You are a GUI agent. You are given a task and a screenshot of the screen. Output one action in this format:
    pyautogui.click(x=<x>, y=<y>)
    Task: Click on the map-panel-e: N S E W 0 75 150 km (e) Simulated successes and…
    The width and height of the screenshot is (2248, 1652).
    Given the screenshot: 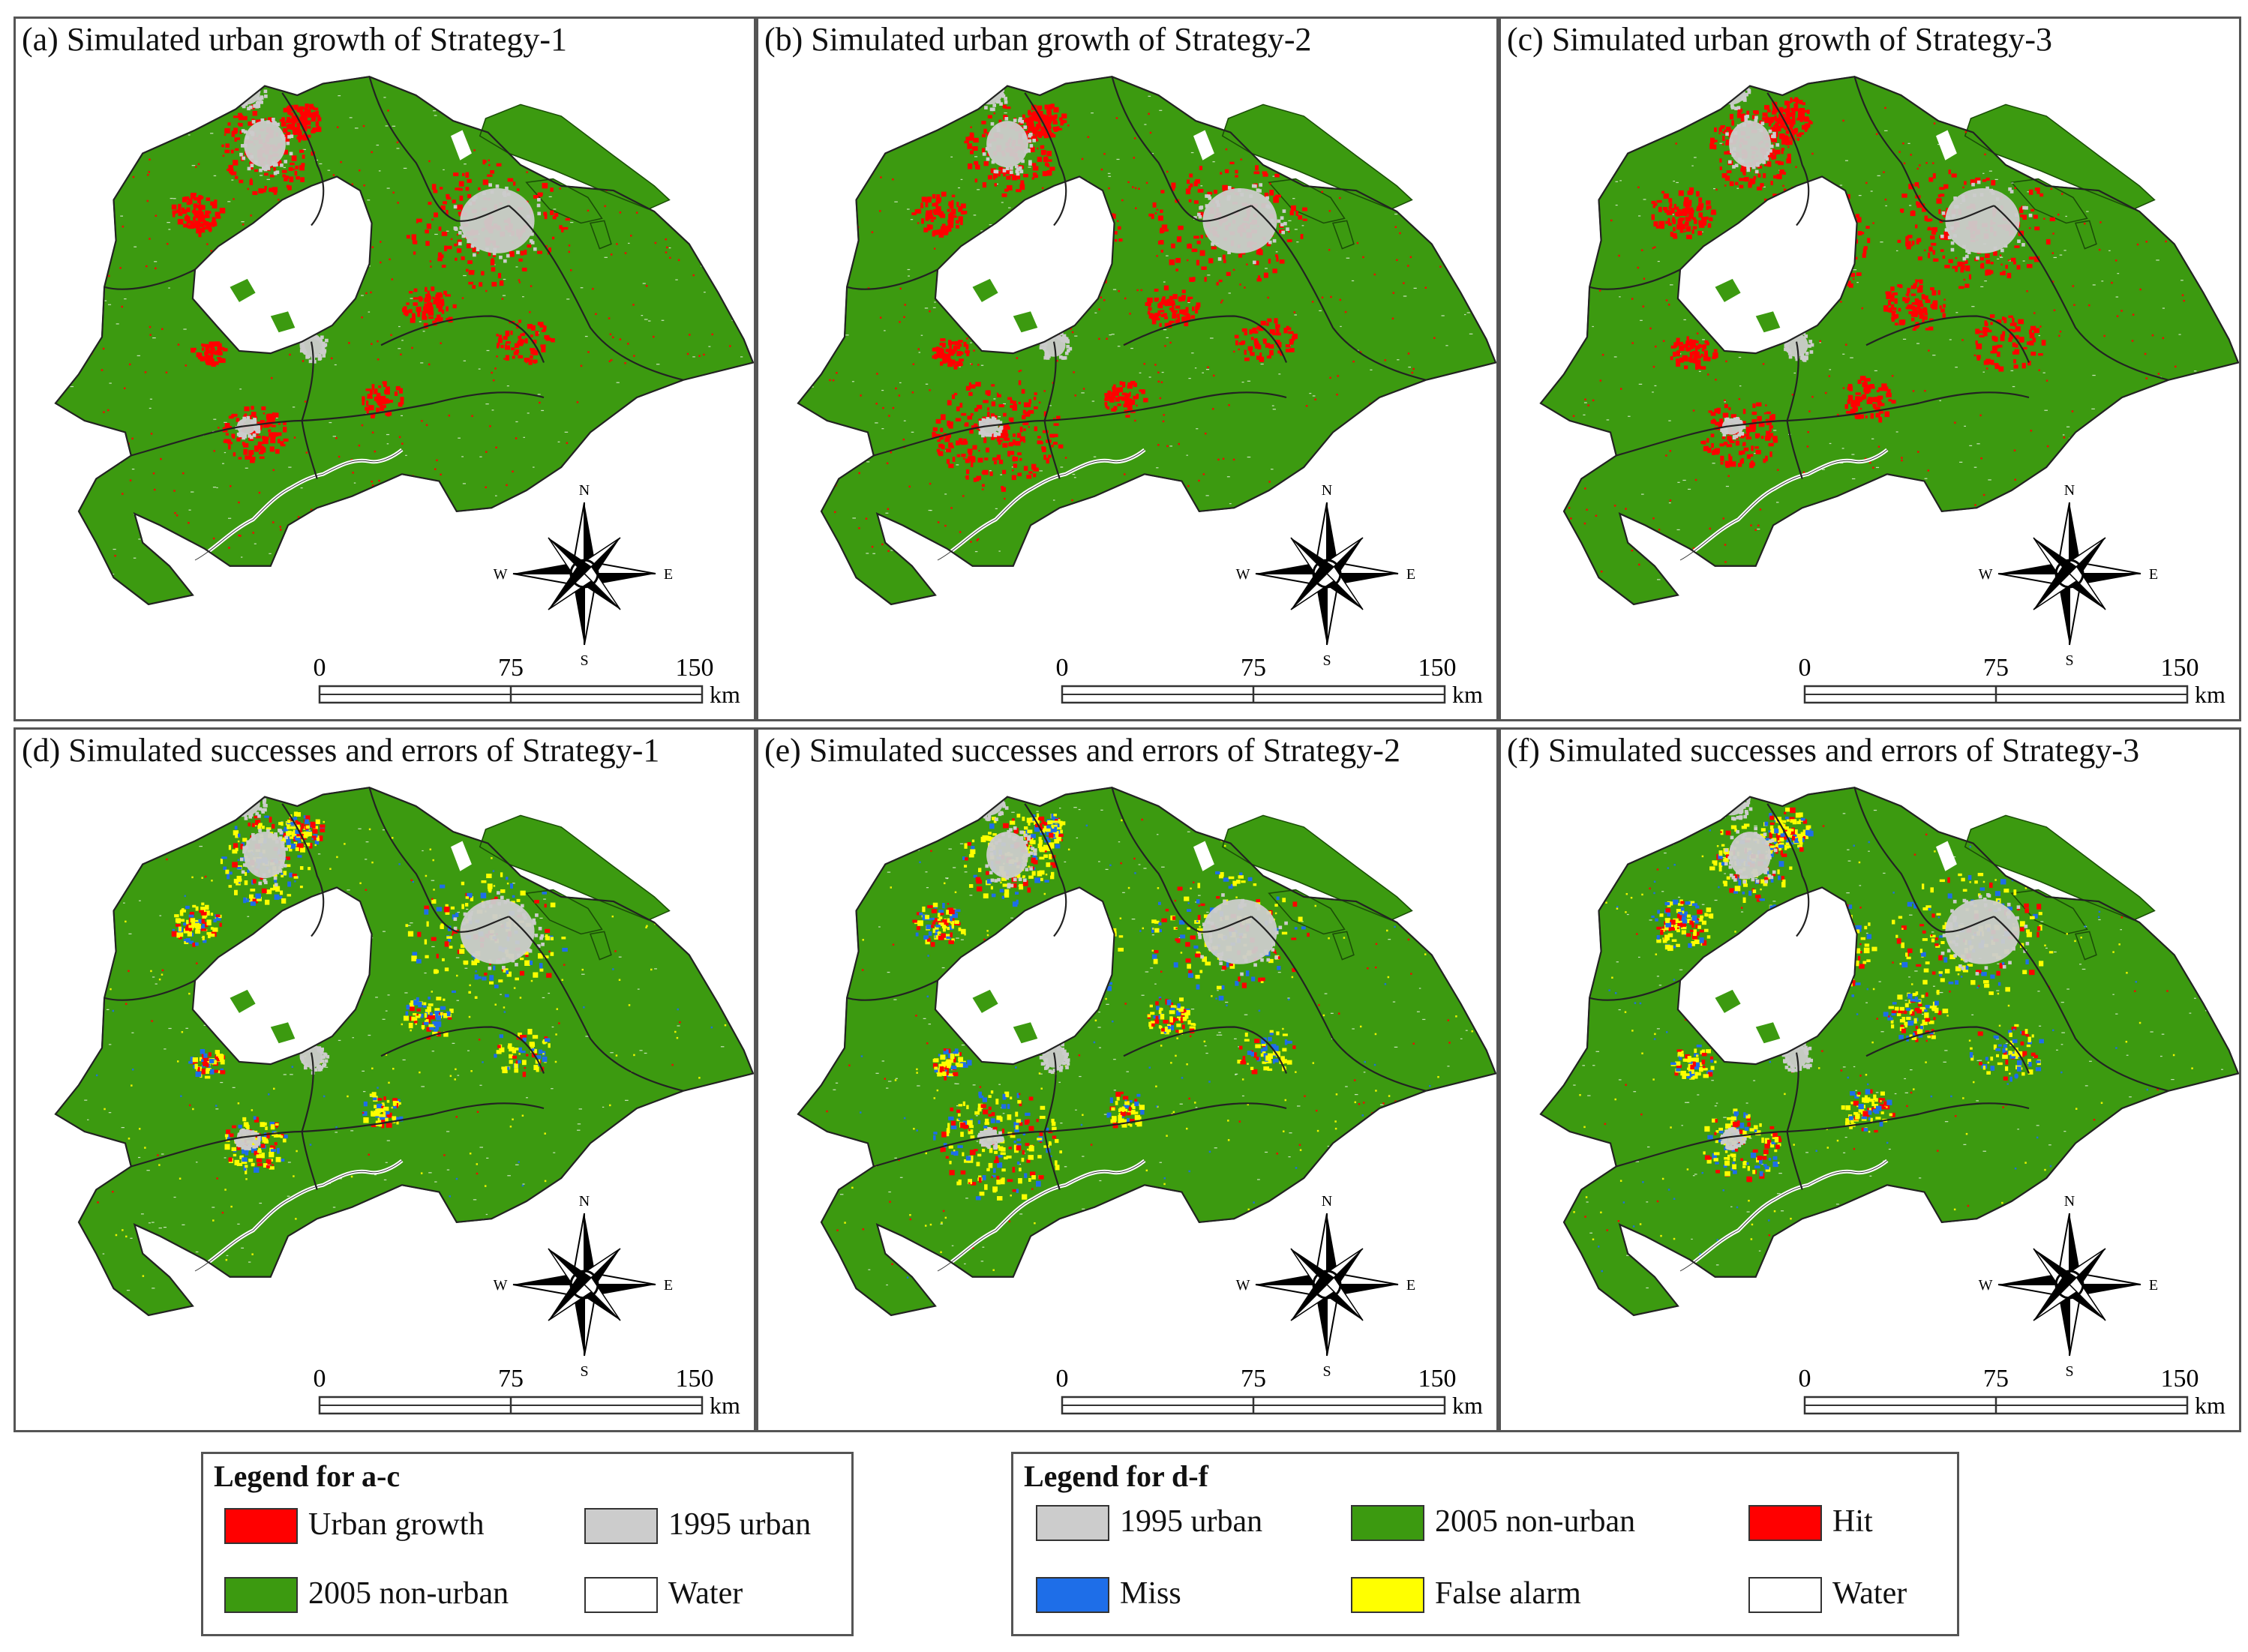 What is the action you would take?
    pyautogui.click(x=1127, y=1079)
    